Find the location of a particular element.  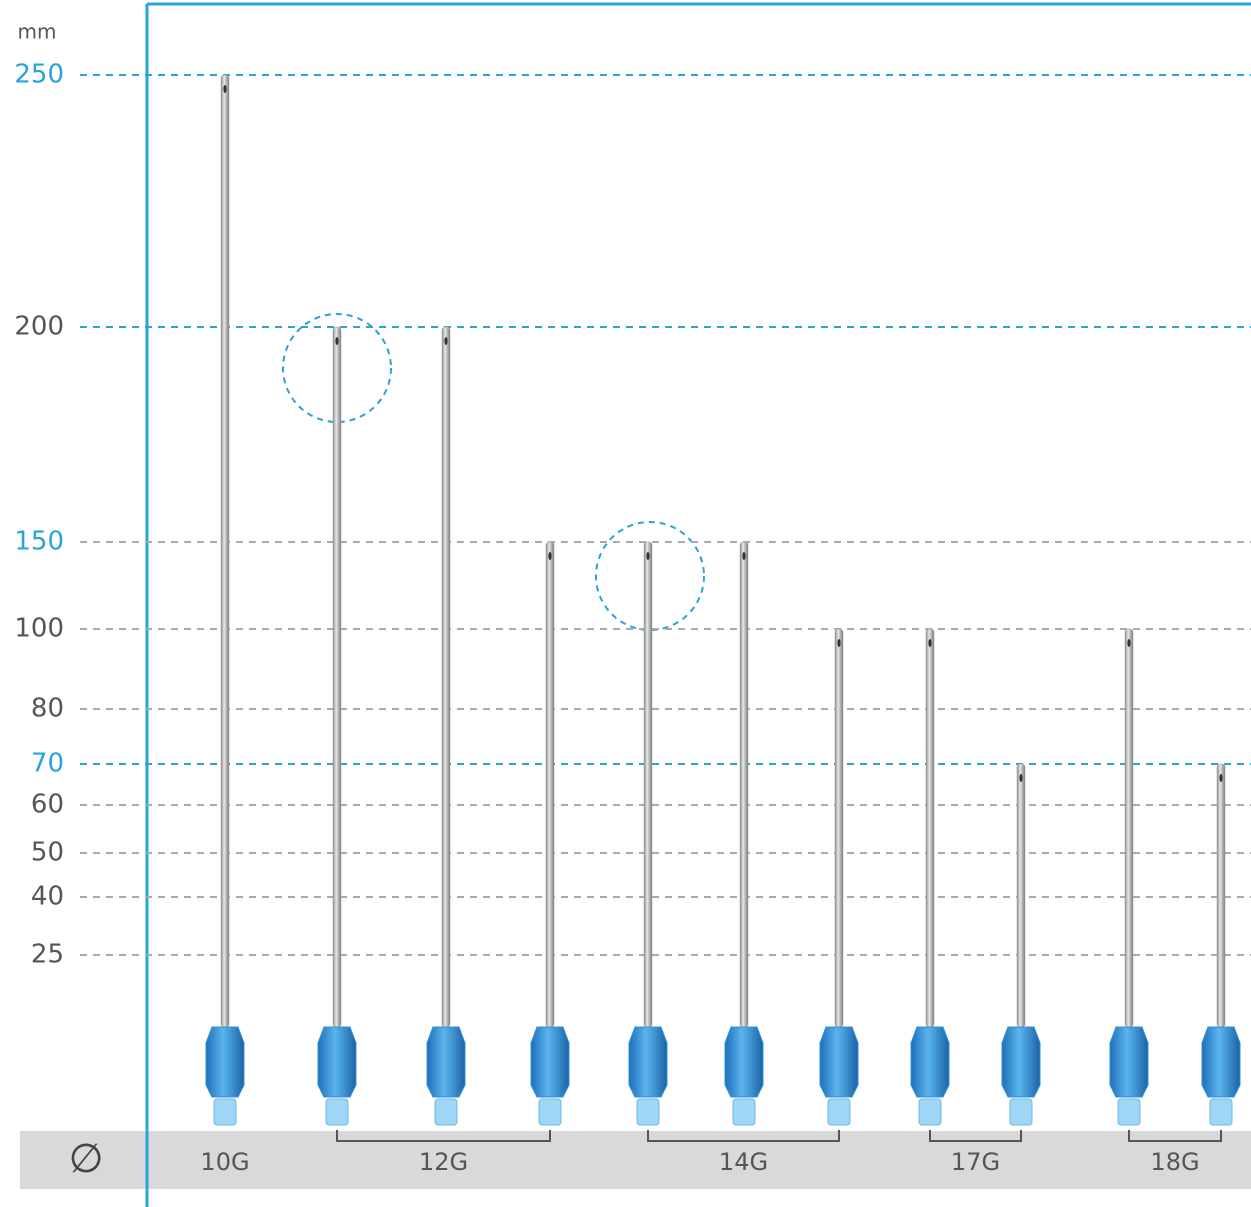

y-tick-label: 200 is located at coordinates (39, 327).